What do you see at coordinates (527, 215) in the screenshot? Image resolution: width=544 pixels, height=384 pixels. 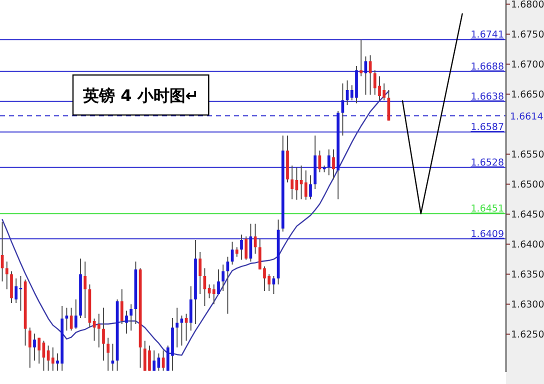 I see `y-tick-label: 1.6450` at bounding box center [527, 215].